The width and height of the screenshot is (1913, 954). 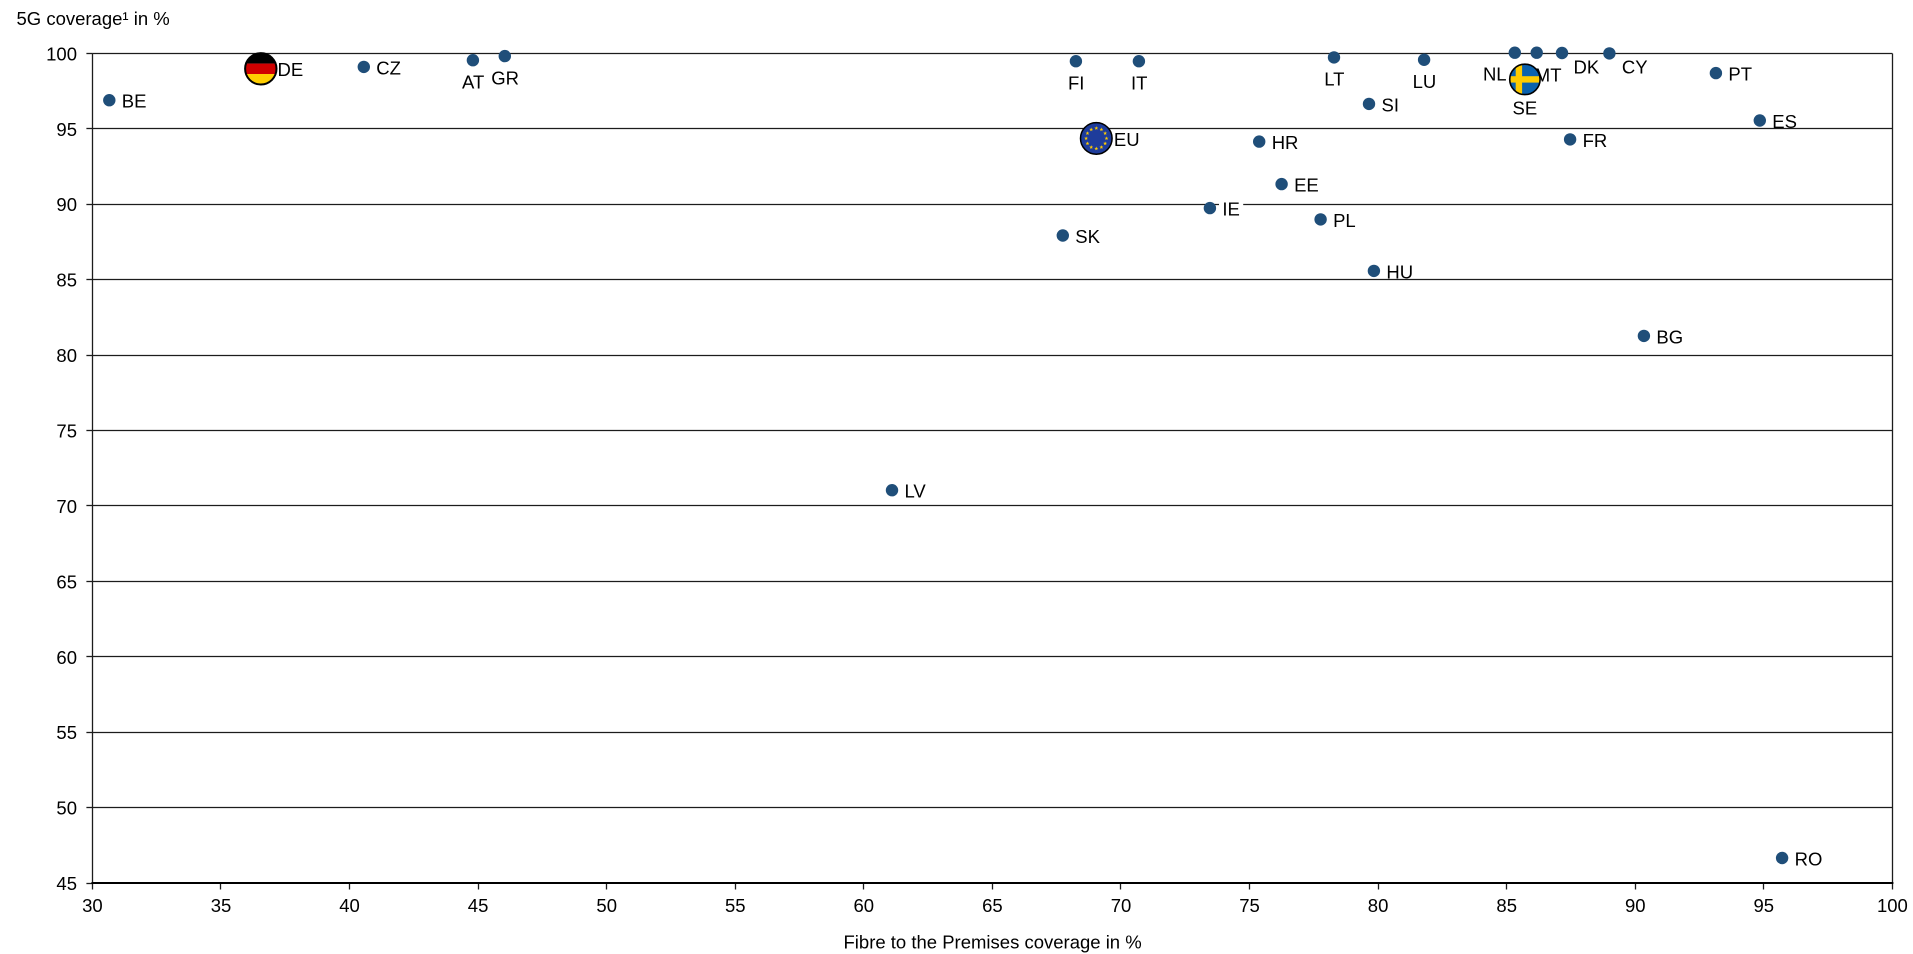 What do you see at coordinates (1425, 81) in the screenshot?
I see `svg-text: LU` at bounding box center [1425, 81].